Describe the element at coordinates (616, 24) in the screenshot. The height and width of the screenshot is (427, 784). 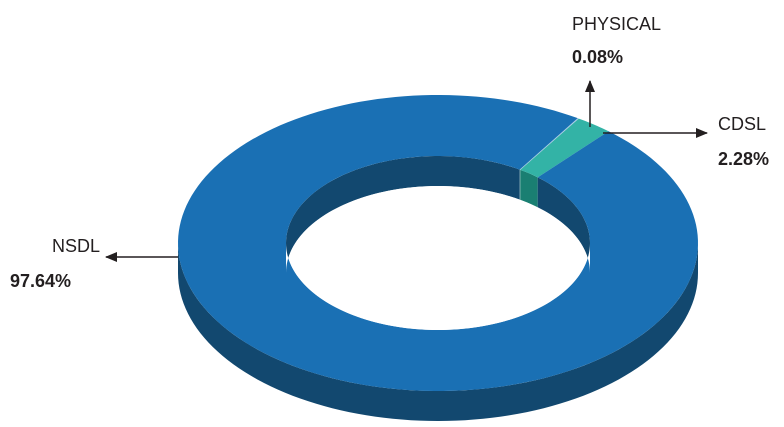
I see `label-physical-name: PHYSICAL` at that location.